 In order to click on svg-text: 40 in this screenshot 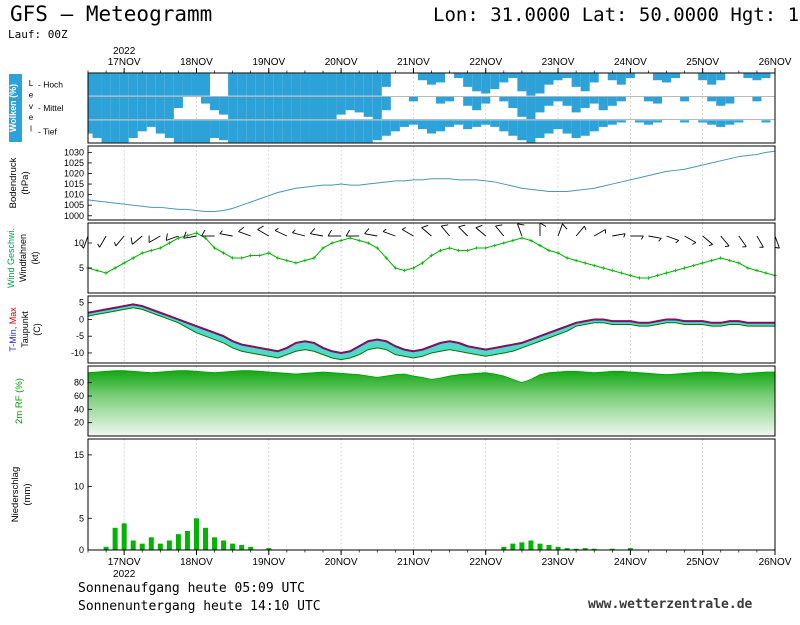, I will do `click(79, 409)`.